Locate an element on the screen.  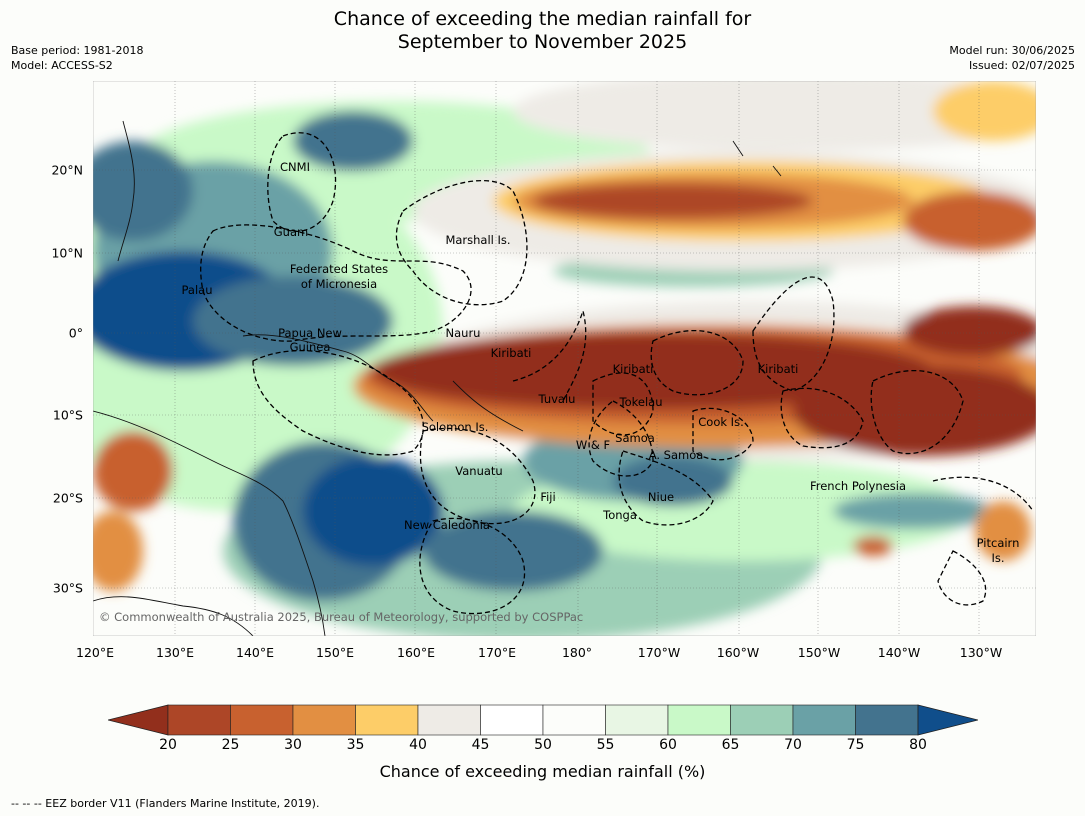
label-tuvalu: Tuvalu is located at coordinates (557, 399).